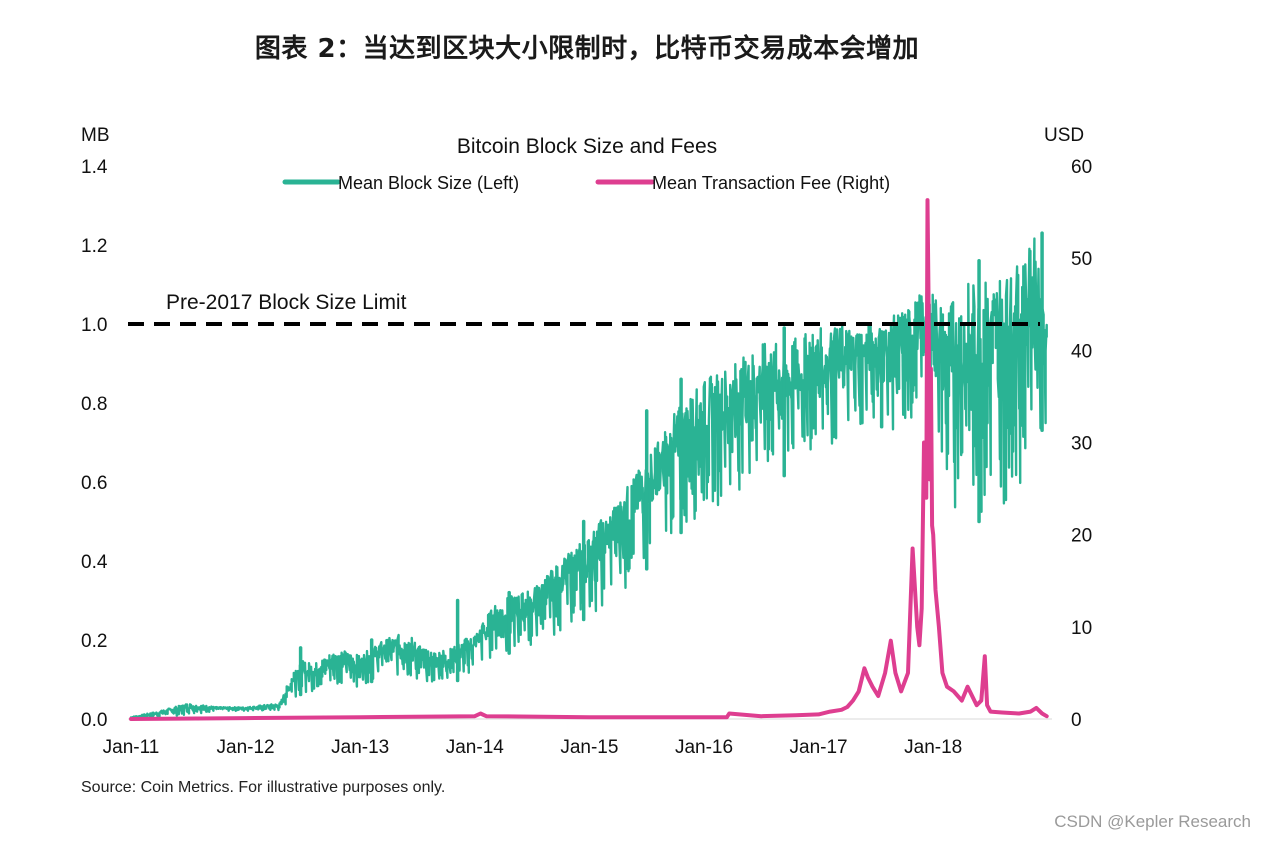 This screenshot has height=842, width=1266. I want to click on x-tick-label: Jan-13, so click(360, 747).